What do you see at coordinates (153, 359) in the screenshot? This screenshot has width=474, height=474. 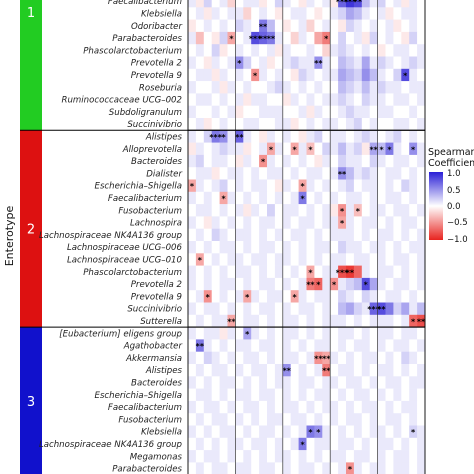 I see `row-label: Akkermansia` at bounding box center [153, 359].